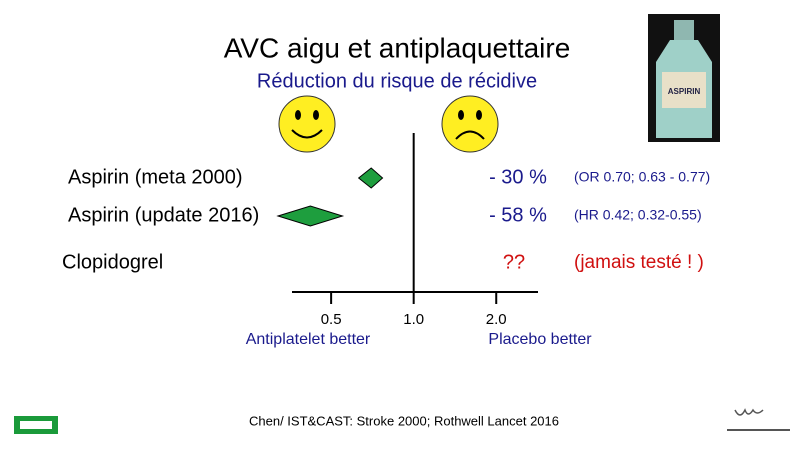 This screenshot has height=450, width=800. I want to click on chuv-logo, so click(36, 425).